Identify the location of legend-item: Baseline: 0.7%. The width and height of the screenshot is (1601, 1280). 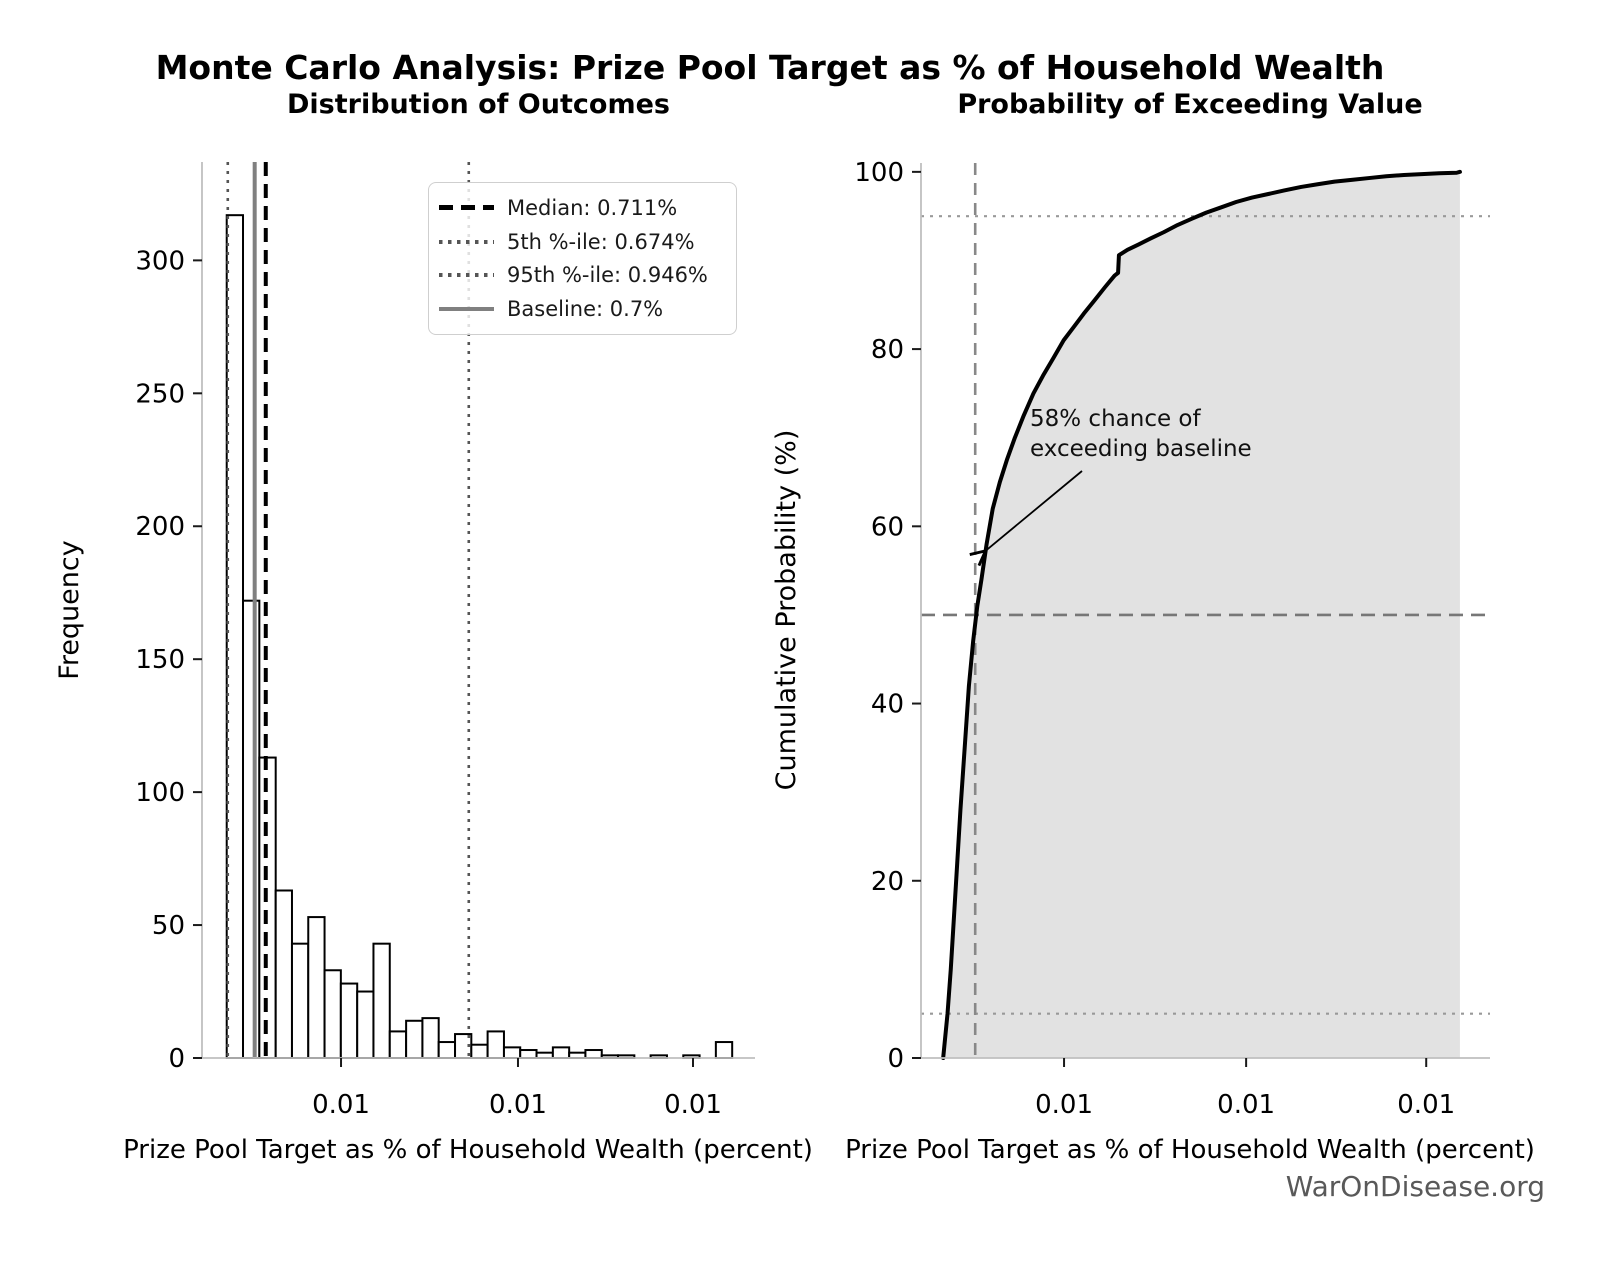
(582, 309).